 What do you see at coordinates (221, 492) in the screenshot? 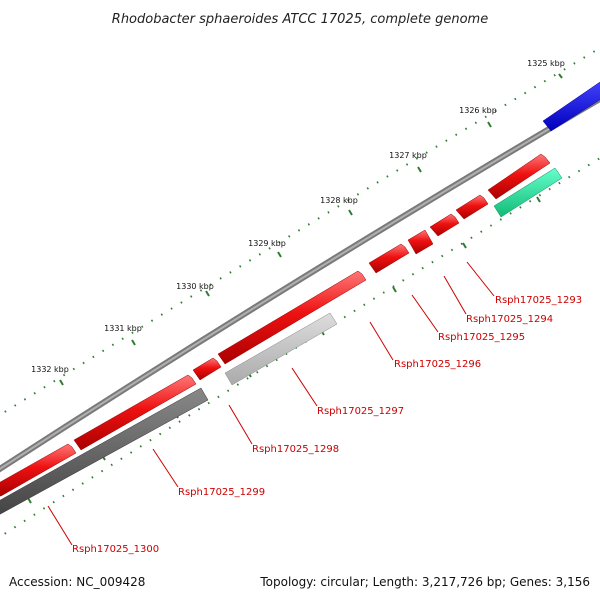
I see `gene-label: Rsph17025_1299` at bounding box center [221, 492].